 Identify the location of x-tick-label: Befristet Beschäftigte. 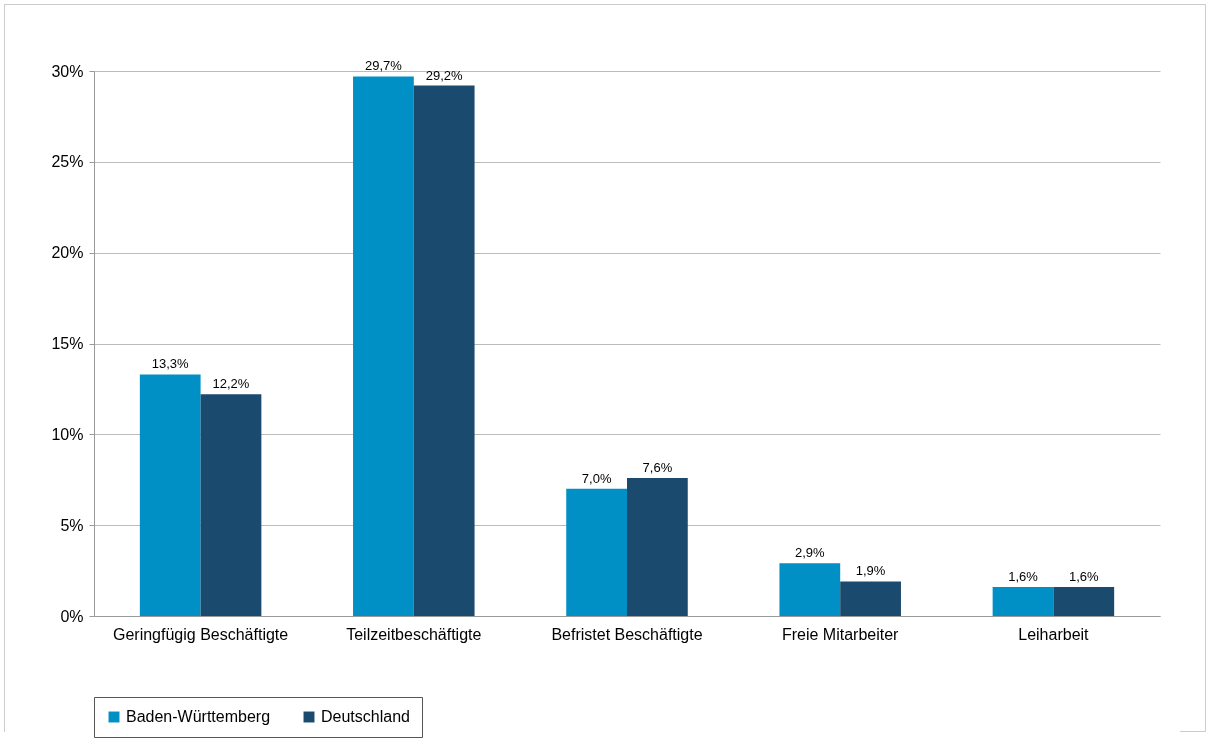
(627, 634).